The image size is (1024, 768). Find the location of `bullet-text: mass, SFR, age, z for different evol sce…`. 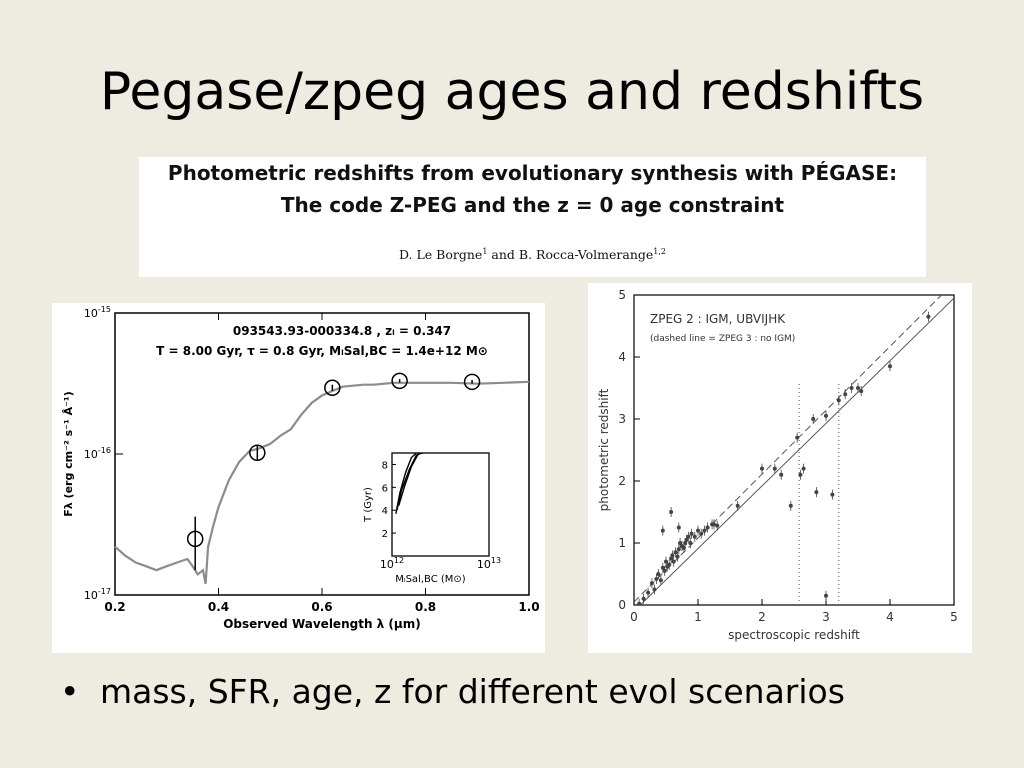

bullet-text: mass, SFR, age, z for different evol sce… is located at coordinates (472, 691).